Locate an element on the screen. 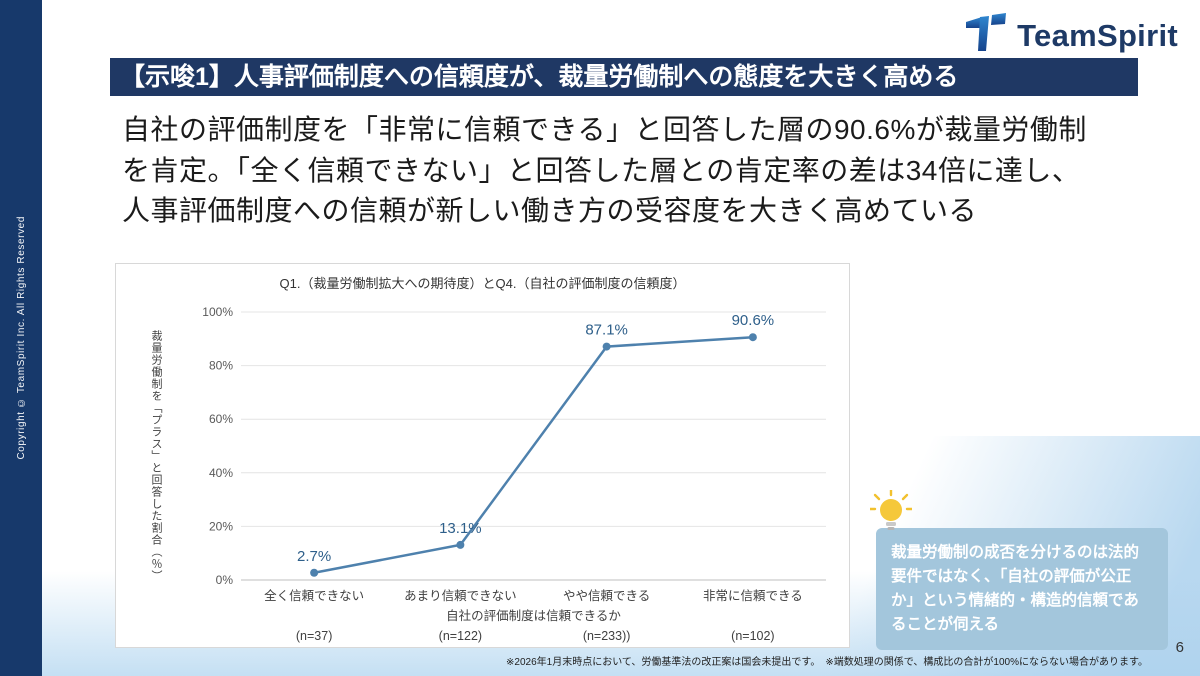  svg-text: 100% is located at coordinates (217, 312).